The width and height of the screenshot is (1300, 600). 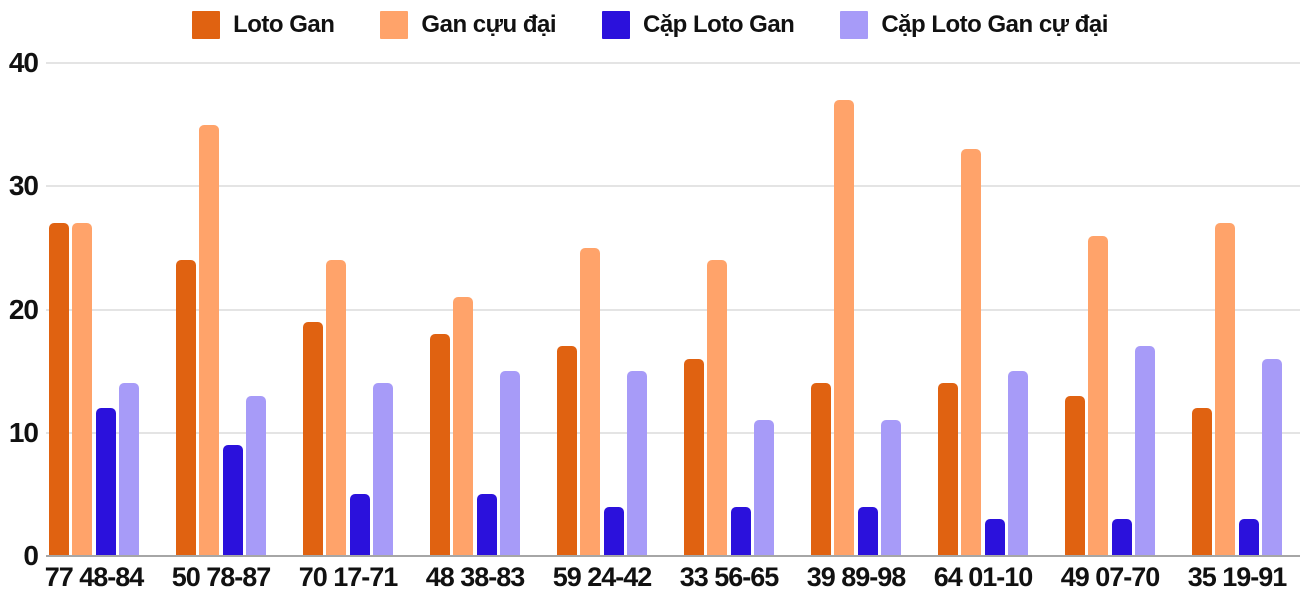 What do you see at coordinates (673, 556) in the screenshot?
I see `x-axis-line` at bounding box center [673, 556].